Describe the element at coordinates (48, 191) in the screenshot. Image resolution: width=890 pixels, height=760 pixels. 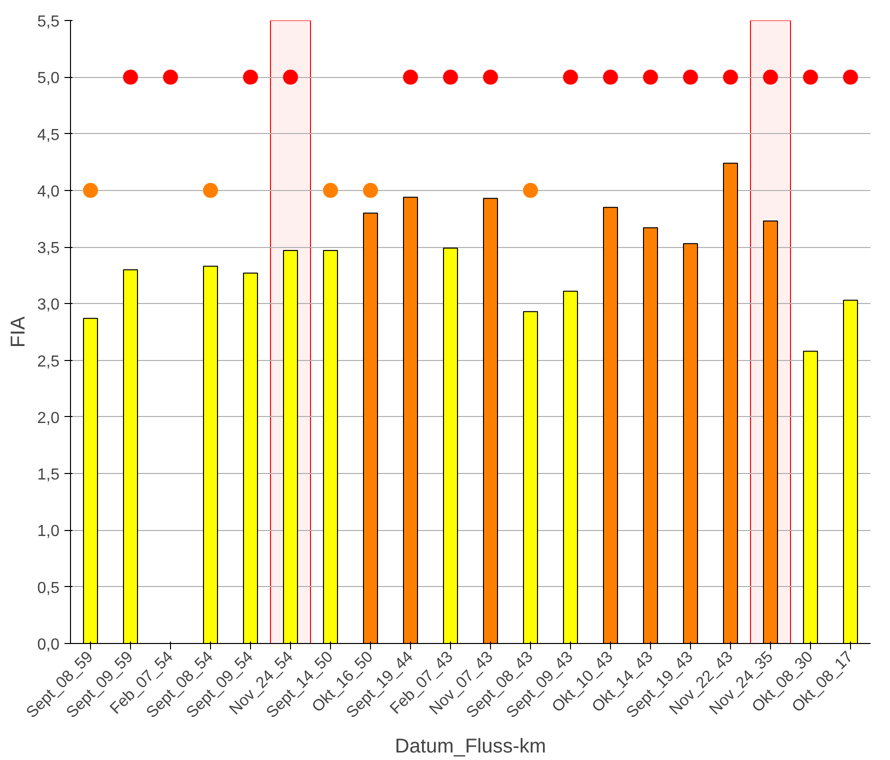
I see `y-tick-label: 4,0` at that location.